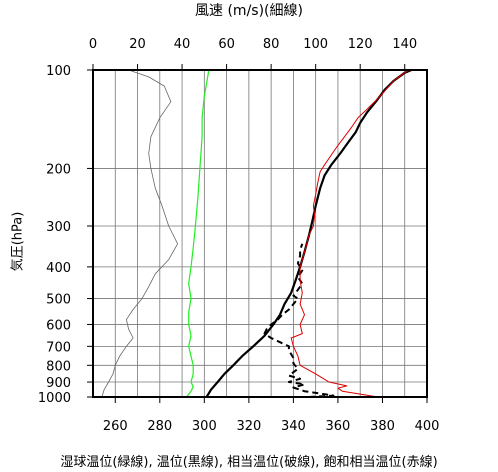 The height and width of the screenshot is (472, 498). What do you see at coordinates (248, 426) in the screenshot?
I see `tick-label-bottom: 320` at bounding box center [248, 426].